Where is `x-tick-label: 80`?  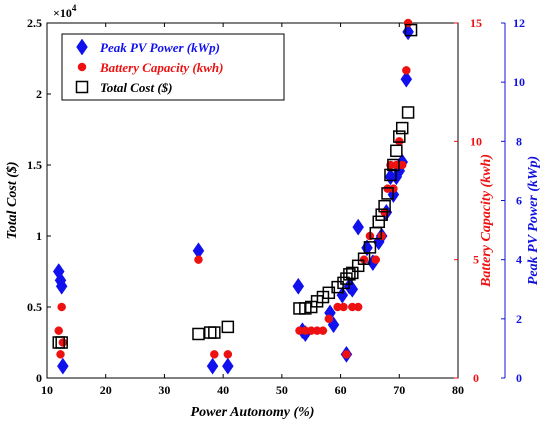 x-tick-label: 80 is located at coordinates (458, 390).